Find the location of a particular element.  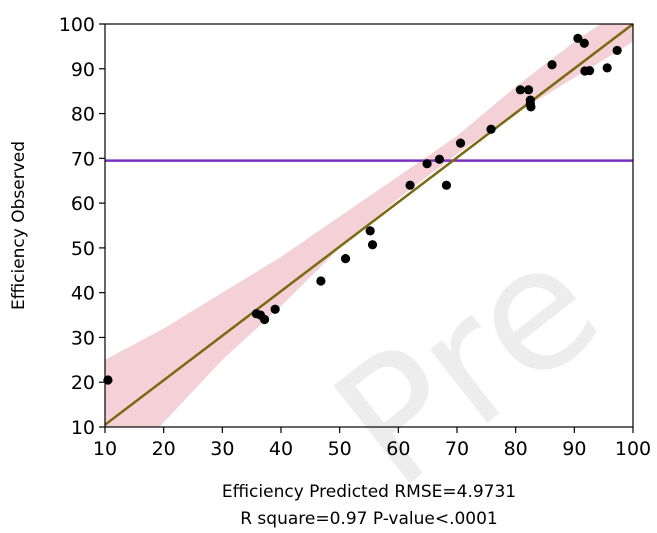

y-tick-label: 10 is located at coordinates (83, 428).